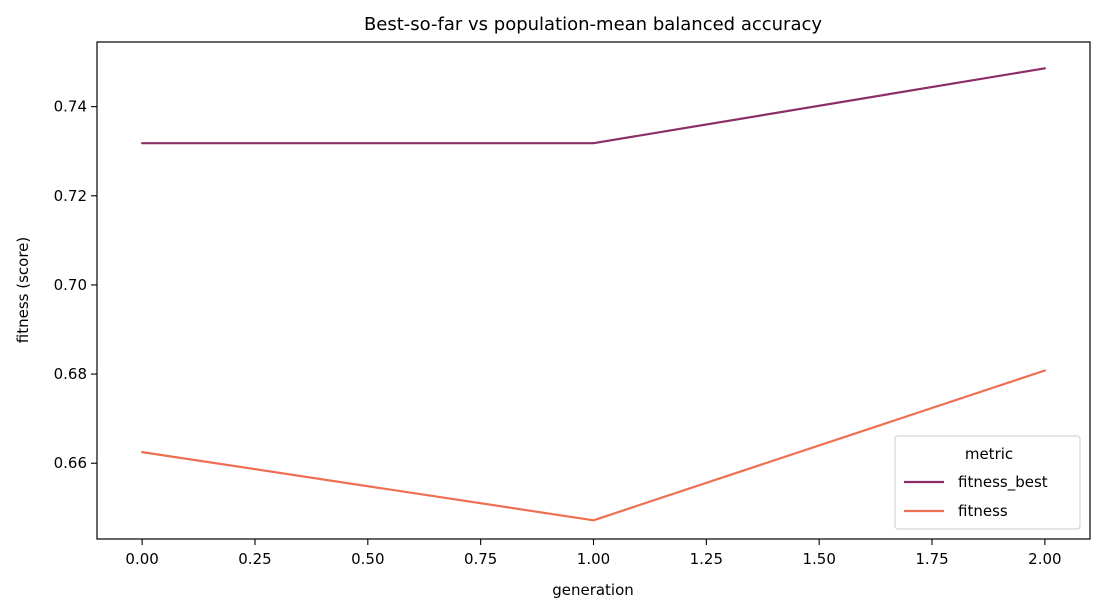 Image resolution: width=1103 pixels, height=614 pixels. Describe the element at coordinates (70, 196) in the screenshot. I see `y-tick-label: 0.72` at that location.